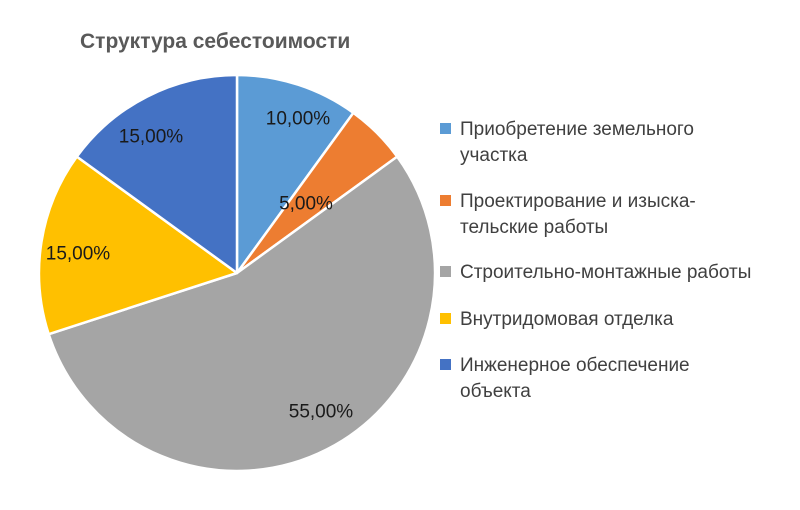 The width and height of the screenshot is (800, 510). I want to click on legend-item-engineering: Инженерное обеспечение объекта, so click(610, 379).